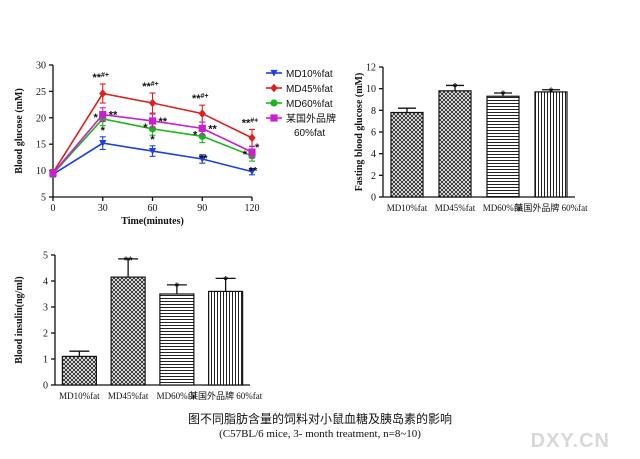  I want to click on x-tick-label: 120, so click(252, 208).